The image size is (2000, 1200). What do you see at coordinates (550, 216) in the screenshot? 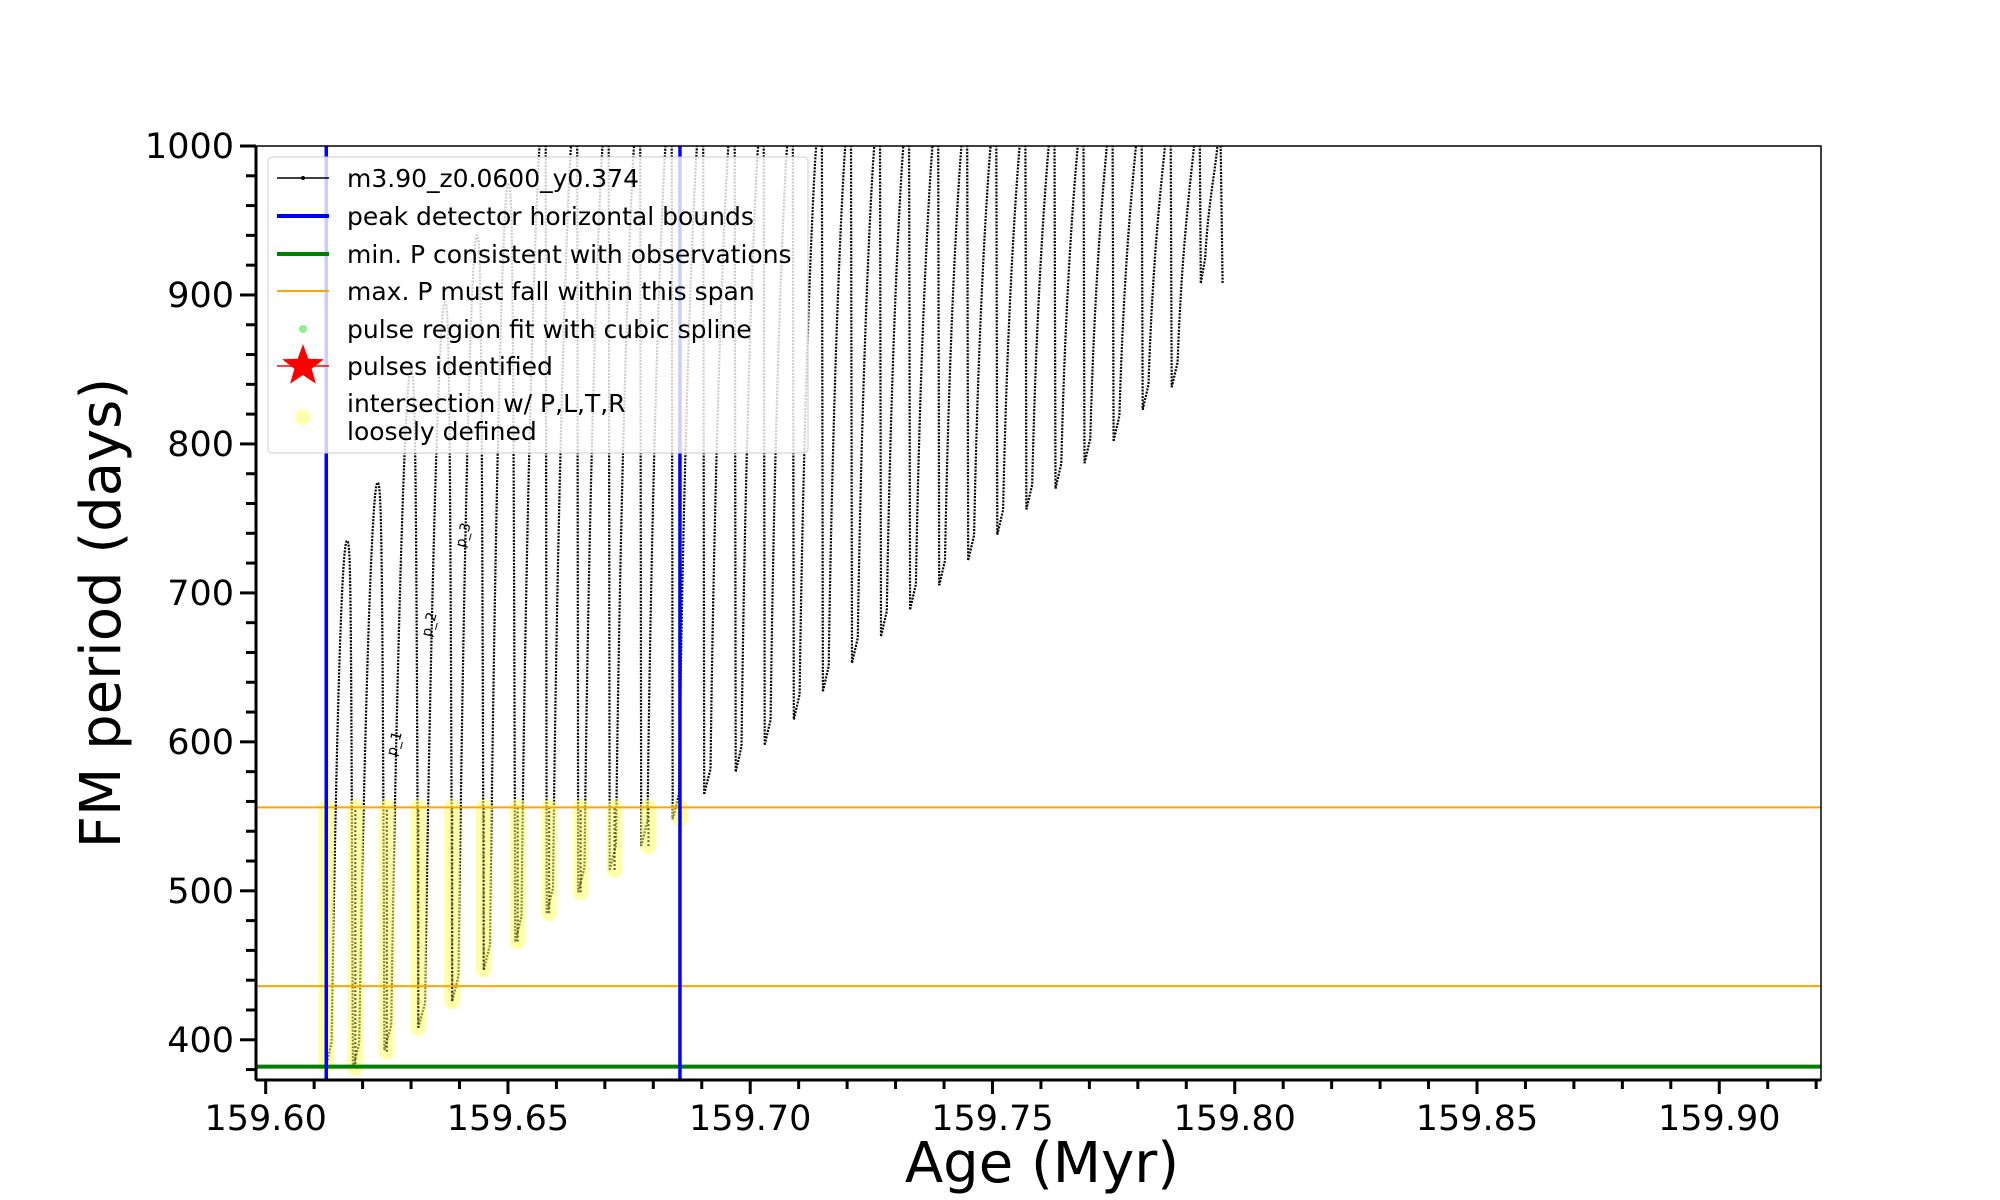
I see `legend-label: peak detector horizontal bounds` at bounding box center [550, 216].